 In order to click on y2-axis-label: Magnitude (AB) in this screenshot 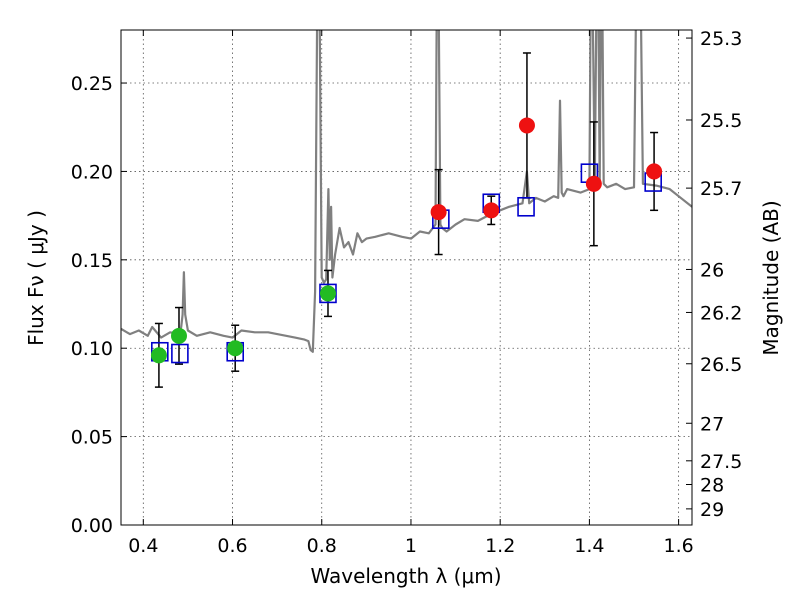, I will do `click(771, 277)`.